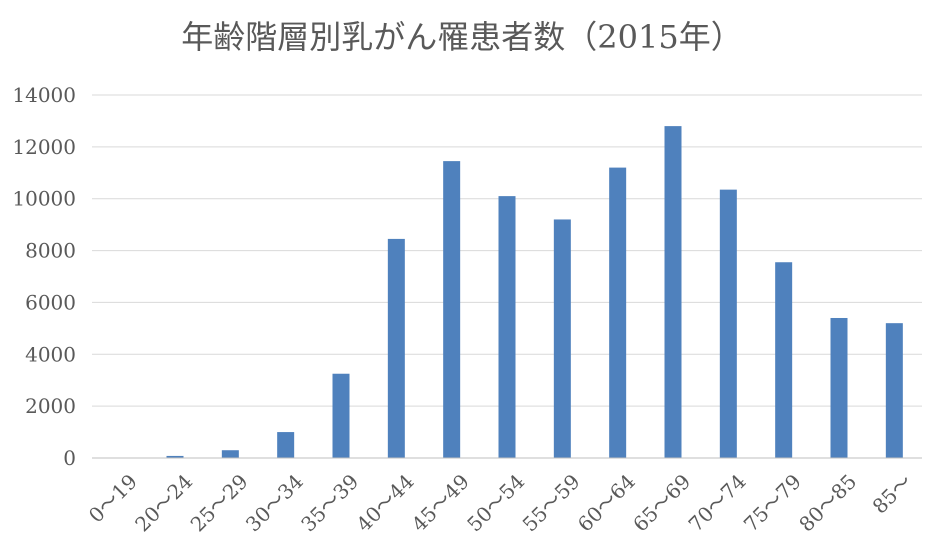 This screenshot has width=941, height=560. What do you see at coordinates (772, 502) in the screenshot?
I see `x-tick-label: 75～79` at bounding box center [772, 502].